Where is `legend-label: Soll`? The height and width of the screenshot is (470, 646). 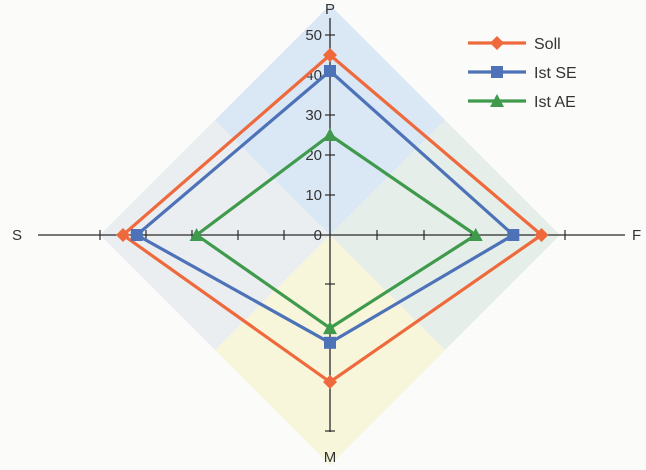
legend-label: Soll is located at coordinates (547, 44).